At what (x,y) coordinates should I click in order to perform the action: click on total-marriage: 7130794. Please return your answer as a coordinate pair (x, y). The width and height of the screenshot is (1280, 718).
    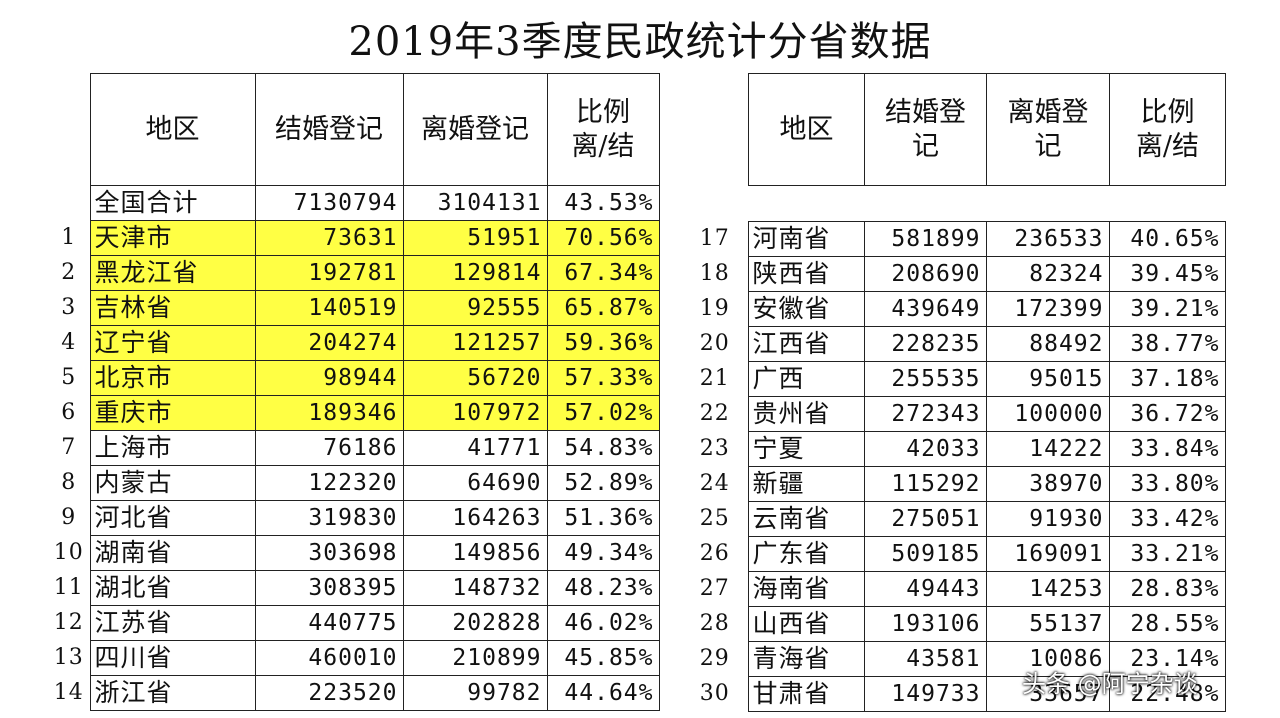
    Looking at the image, I should click on (329, 203).